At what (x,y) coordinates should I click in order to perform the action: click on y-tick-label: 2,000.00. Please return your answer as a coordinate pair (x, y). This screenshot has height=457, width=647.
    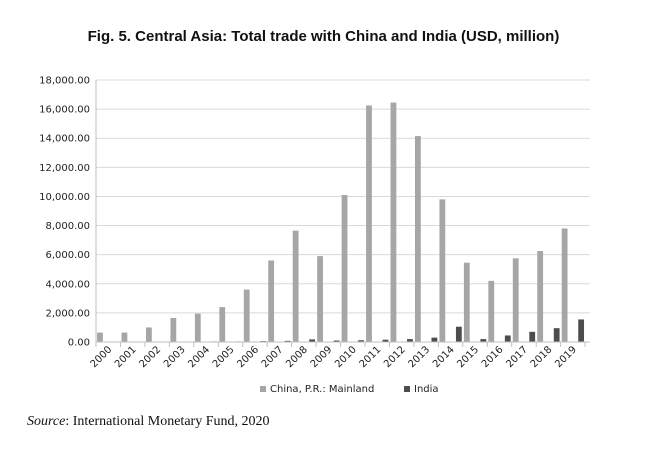
    Looking at the image, I should click on (67, 313).